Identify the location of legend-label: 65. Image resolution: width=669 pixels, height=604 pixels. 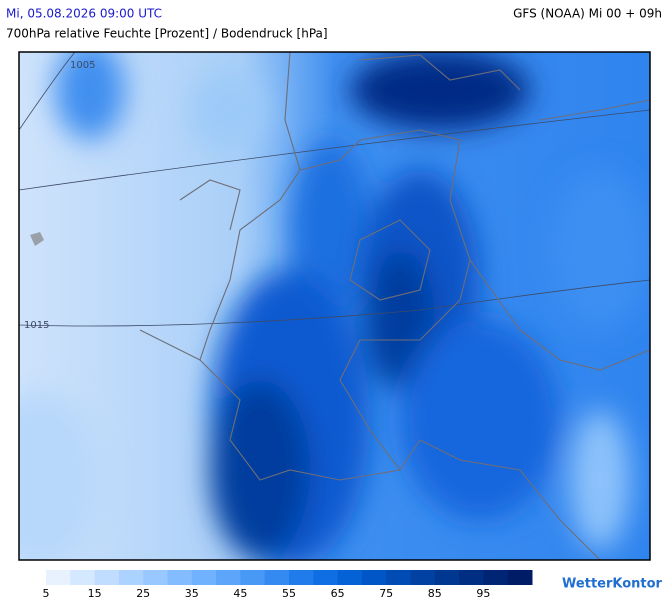
(338, 593).